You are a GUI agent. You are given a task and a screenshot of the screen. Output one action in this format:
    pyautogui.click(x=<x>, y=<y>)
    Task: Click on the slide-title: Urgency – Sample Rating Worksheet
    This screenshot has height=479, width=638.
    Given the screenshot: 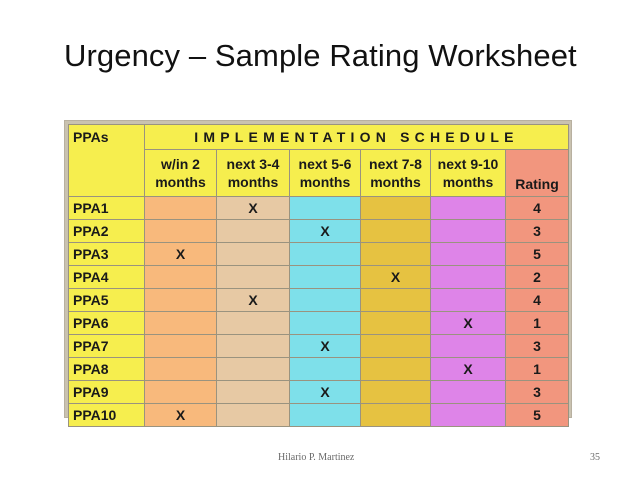 What is the action you would take?
    pyautogui.click(x=320, y=55)
    